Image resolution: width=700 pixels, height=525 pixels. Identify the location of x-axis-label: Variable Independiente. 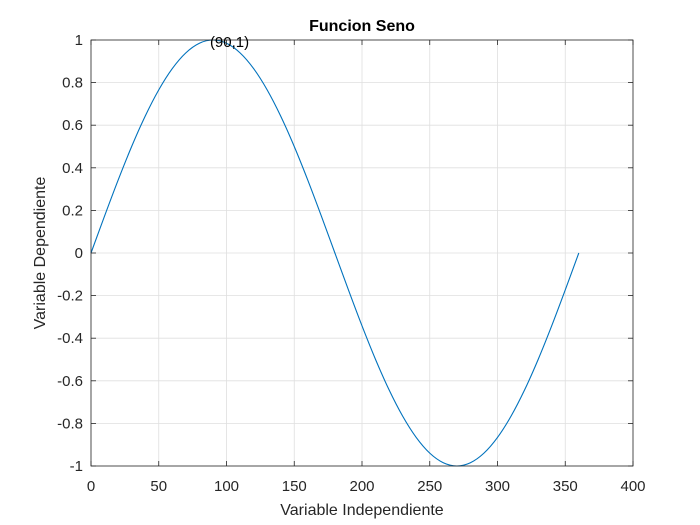
(361, 510).